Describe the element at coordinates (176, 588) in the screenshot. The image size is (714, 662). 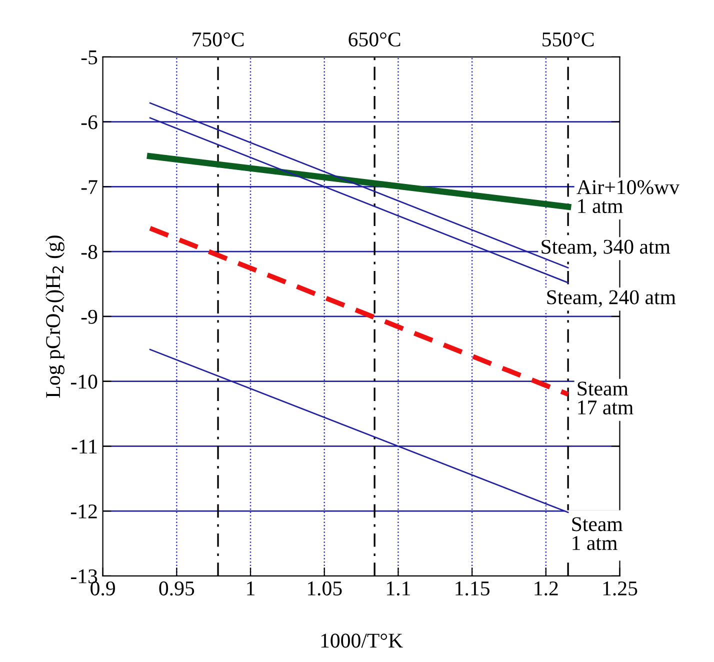
I see `x-tick-label: 0.95` at that location.